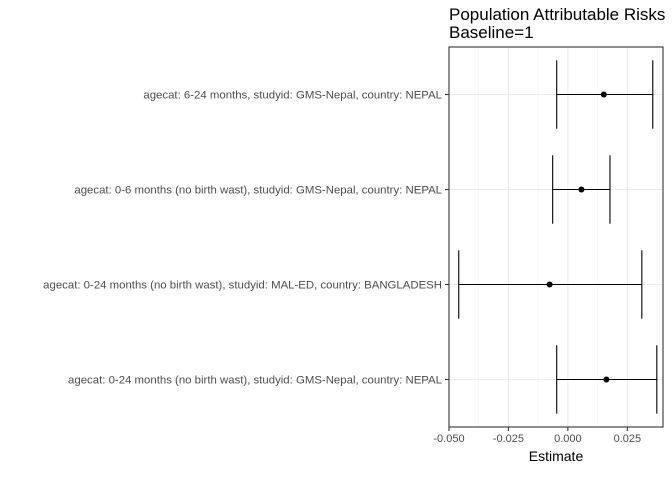  I want to click on x-tick-label: -0.025, so click(508, 439).